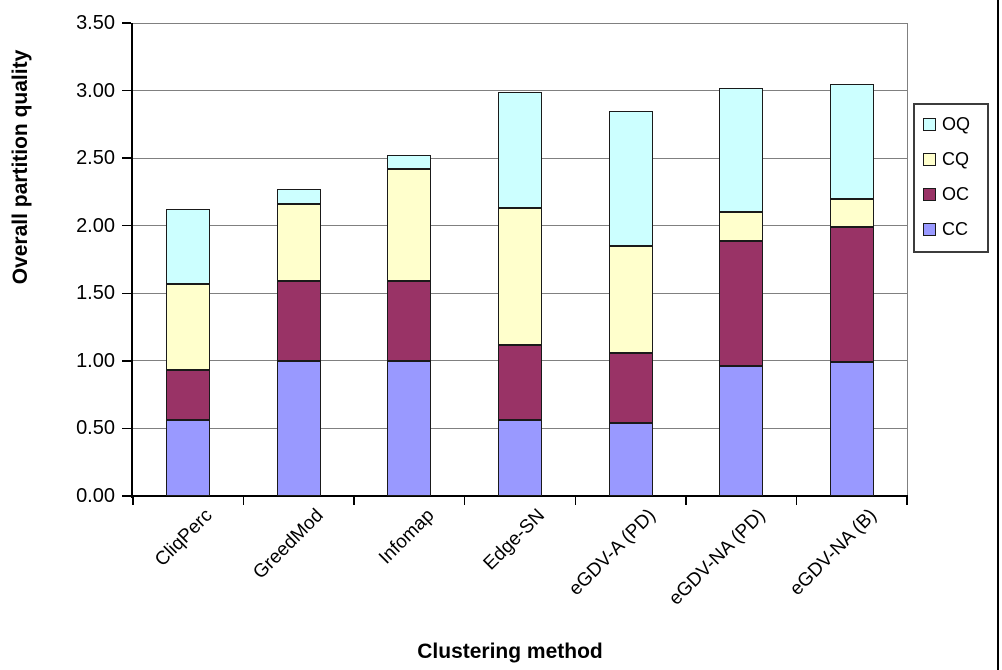  I want to click on x-category-label: eGDV-A (PD), so click(612, 552).